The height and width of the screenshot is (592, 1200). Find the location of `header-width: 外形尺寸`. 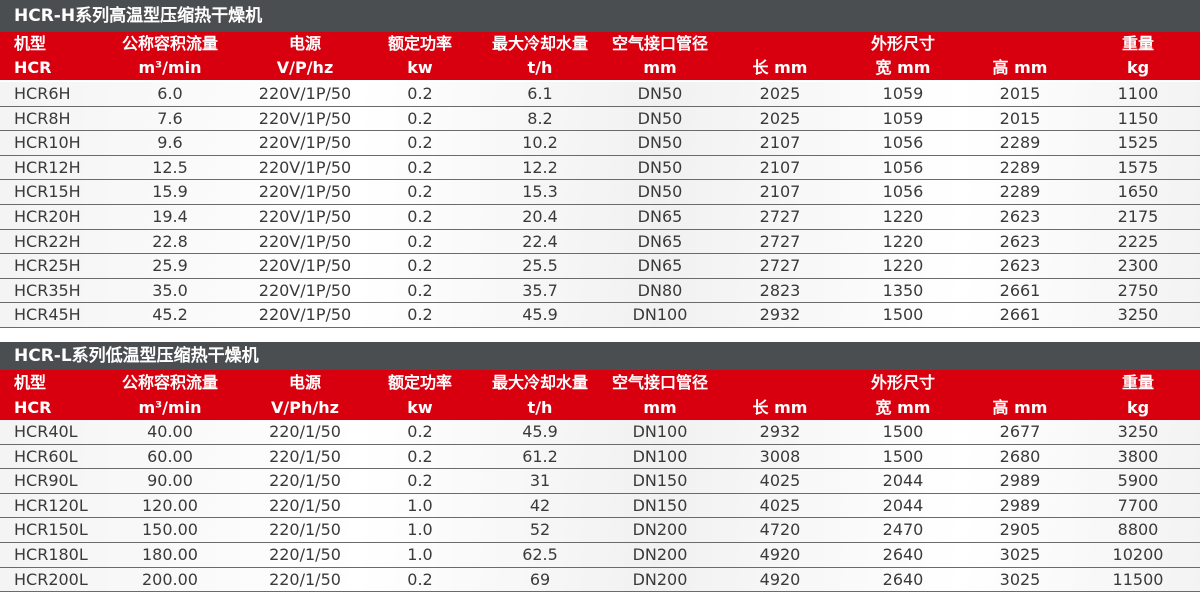

header-width: 外形尺寸 is located at coordinates (902, 43).